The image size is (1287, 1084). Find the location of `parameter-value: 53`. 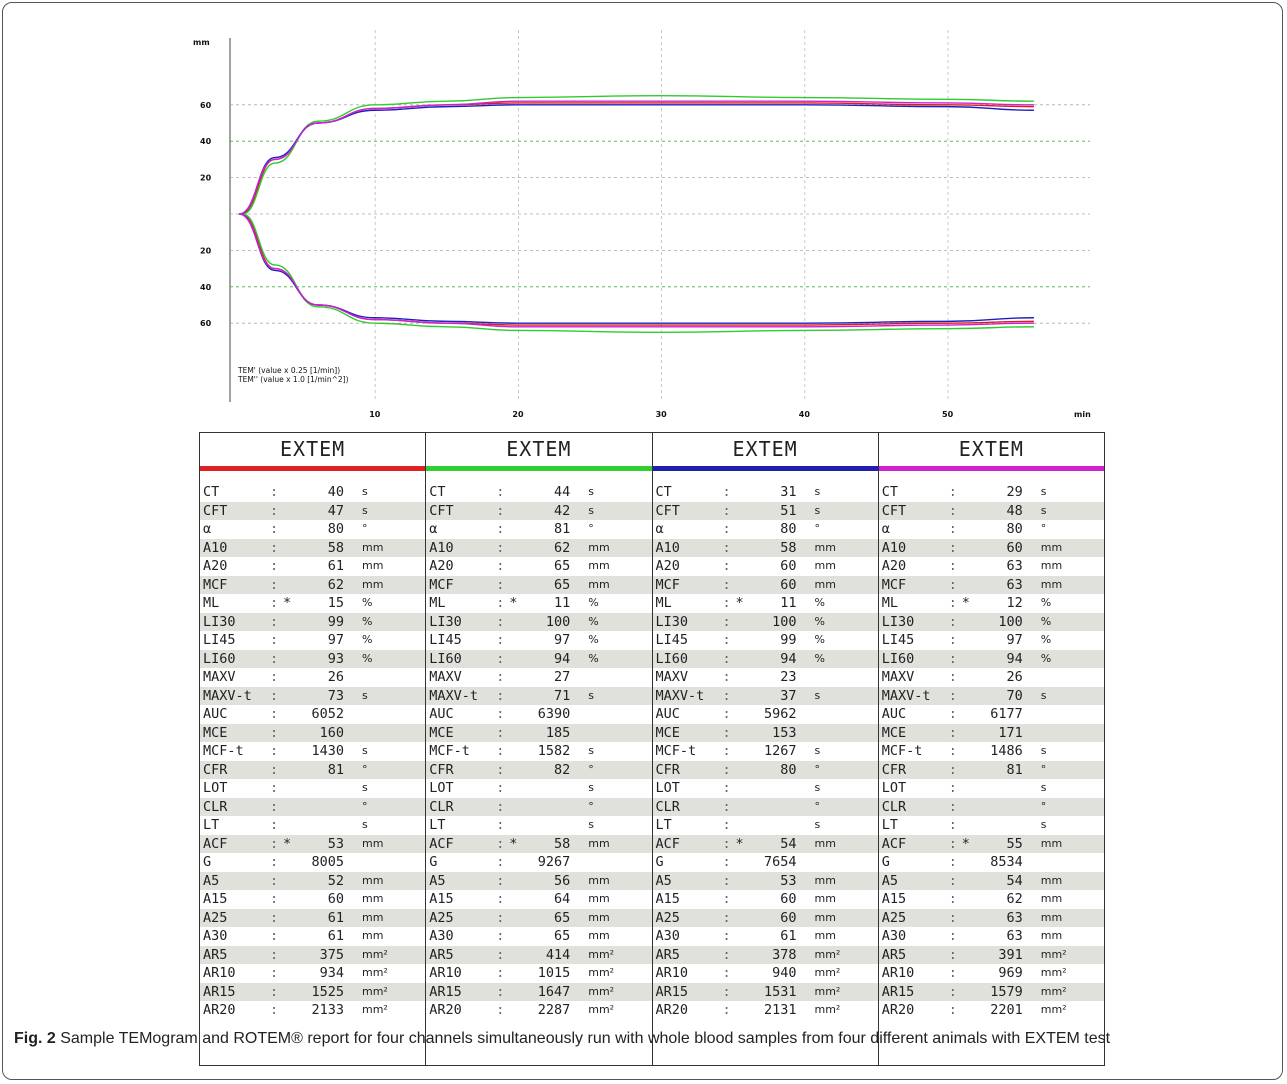

parameter-value: 53 is located at coordinates (788, 880).